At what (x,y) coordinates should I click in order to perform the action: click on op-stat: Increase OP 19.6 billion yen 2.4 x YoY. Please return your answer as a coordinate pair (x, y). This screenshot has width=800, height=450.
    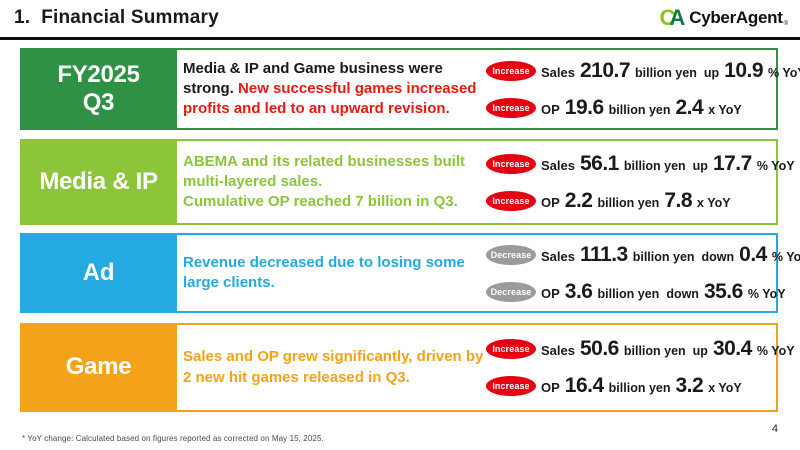
    Looking at the image, I should click on (628, 108).